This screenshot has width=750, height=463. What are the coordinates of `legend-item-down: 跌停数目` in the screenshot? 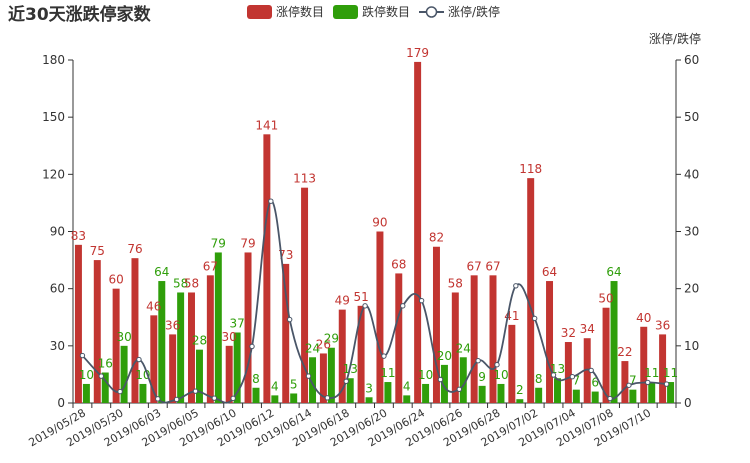 It's located at (371, 11).